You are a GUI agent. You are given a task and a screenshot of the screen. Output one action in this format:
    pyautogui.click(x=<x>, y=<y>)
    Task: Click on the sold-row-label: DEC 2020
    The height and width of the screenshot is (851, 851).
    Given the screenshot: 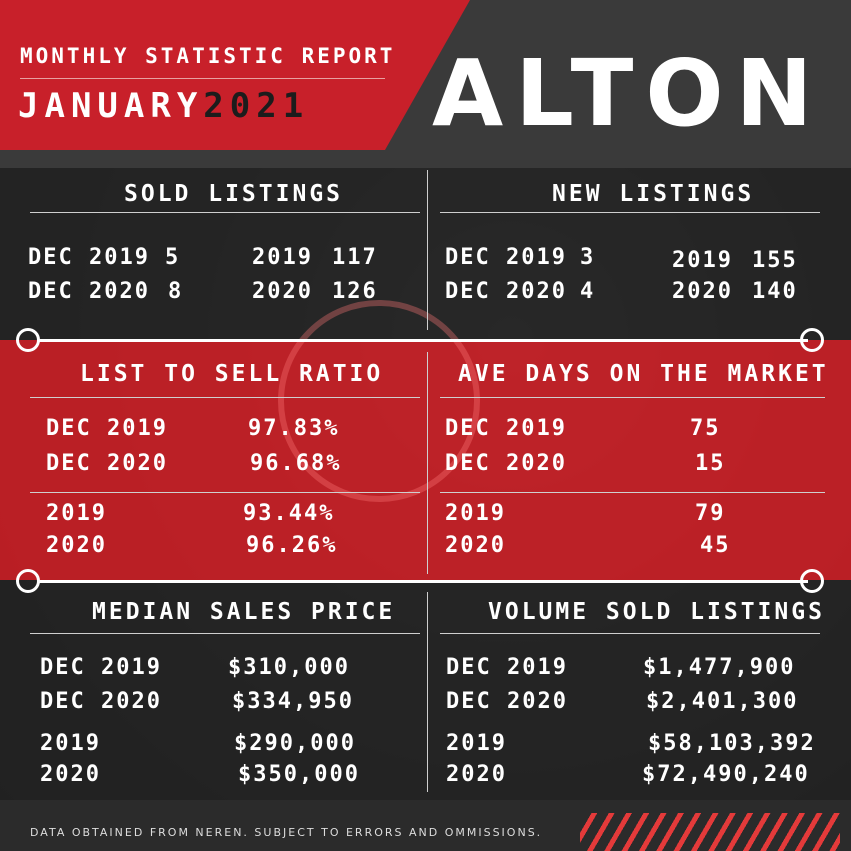 What is the action you would take?
    pyautogui.click(x=89, y=291)
    